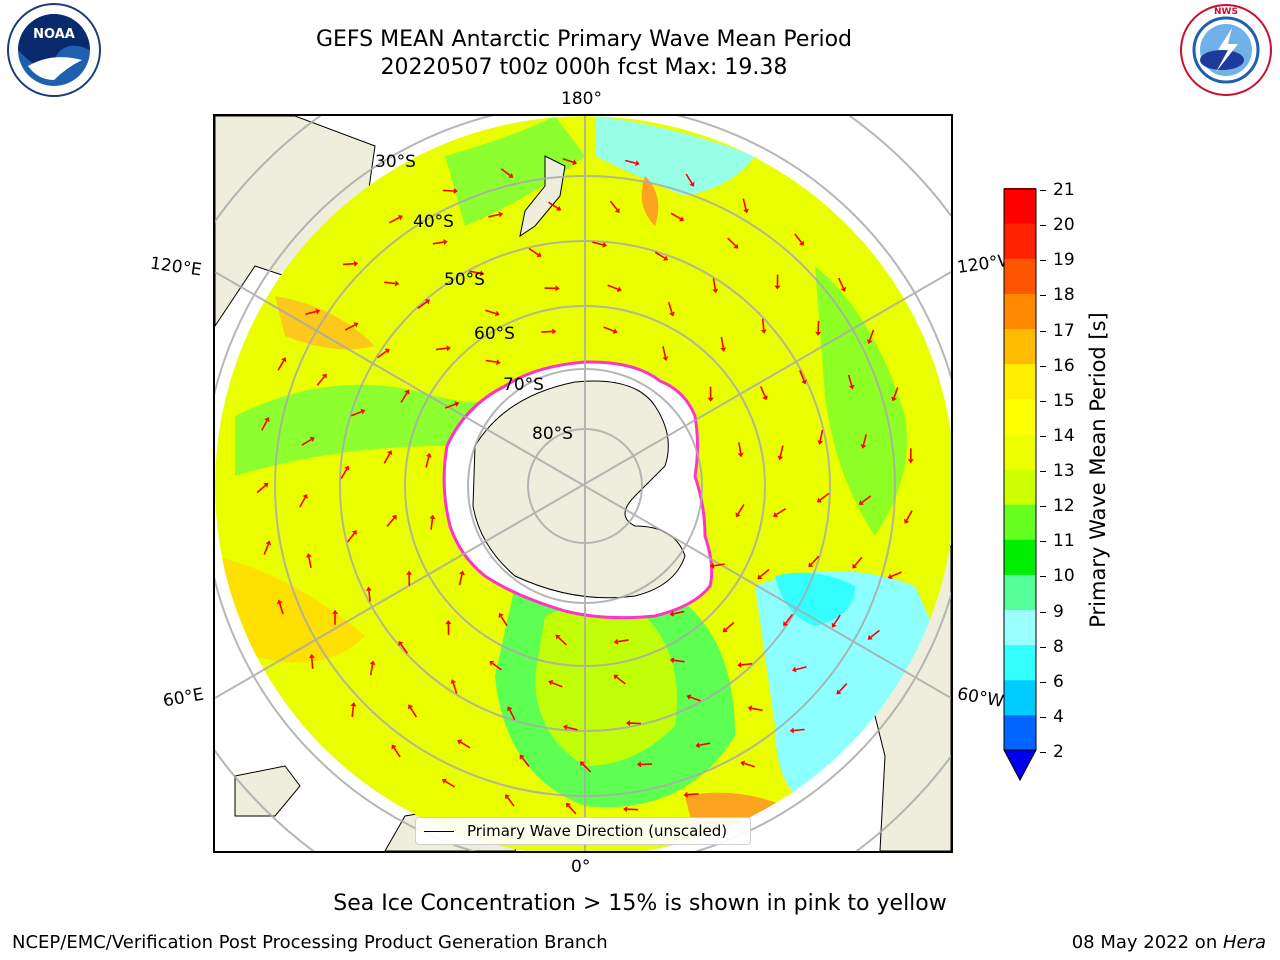  I want to click on colorbar-tick-label: 6, so click(1058, 681).